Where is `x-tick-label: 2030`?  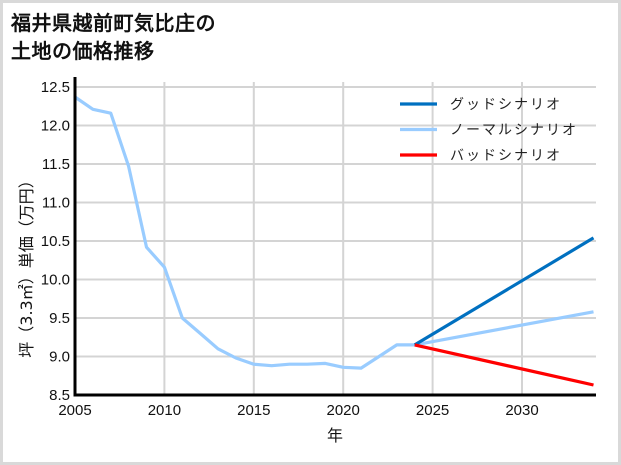 x-tick-label: 2030 is located at coordinates (521, 410).